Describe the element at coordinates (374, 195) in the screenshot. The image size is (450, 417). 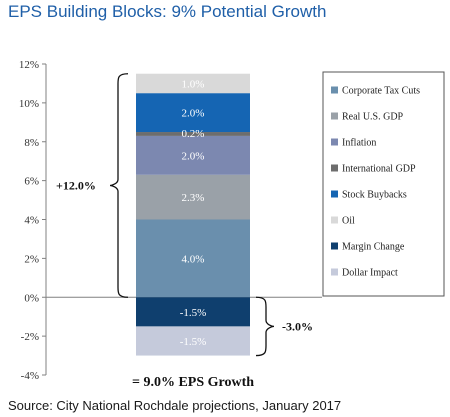
I see `legend-label: Stock Buybacks` at that location.